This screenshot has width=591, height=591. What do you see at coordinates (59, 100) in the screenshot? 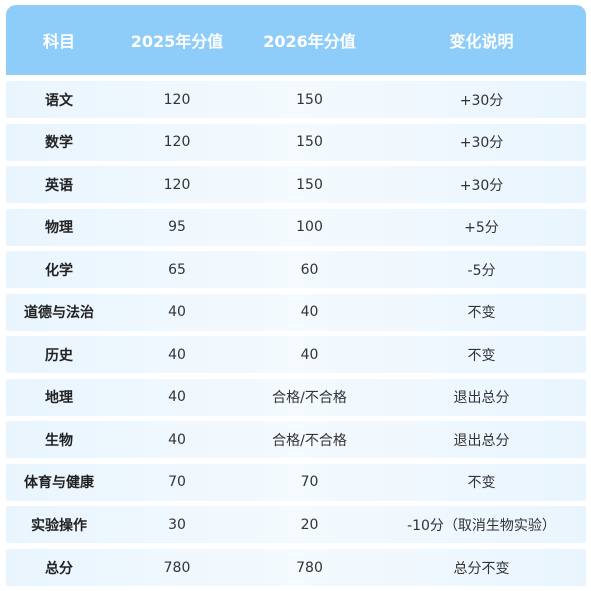
I see `subject-cell: 语文` at bounding box center [59, 100].